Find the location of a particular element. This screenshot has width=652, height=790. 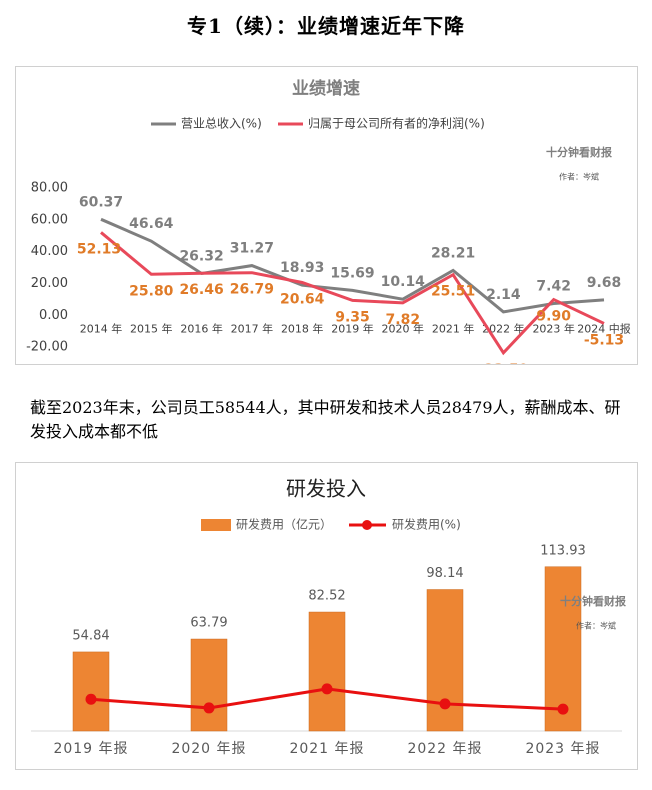

x-tick-label: 2014 年 is located at coordinates (101, 328).